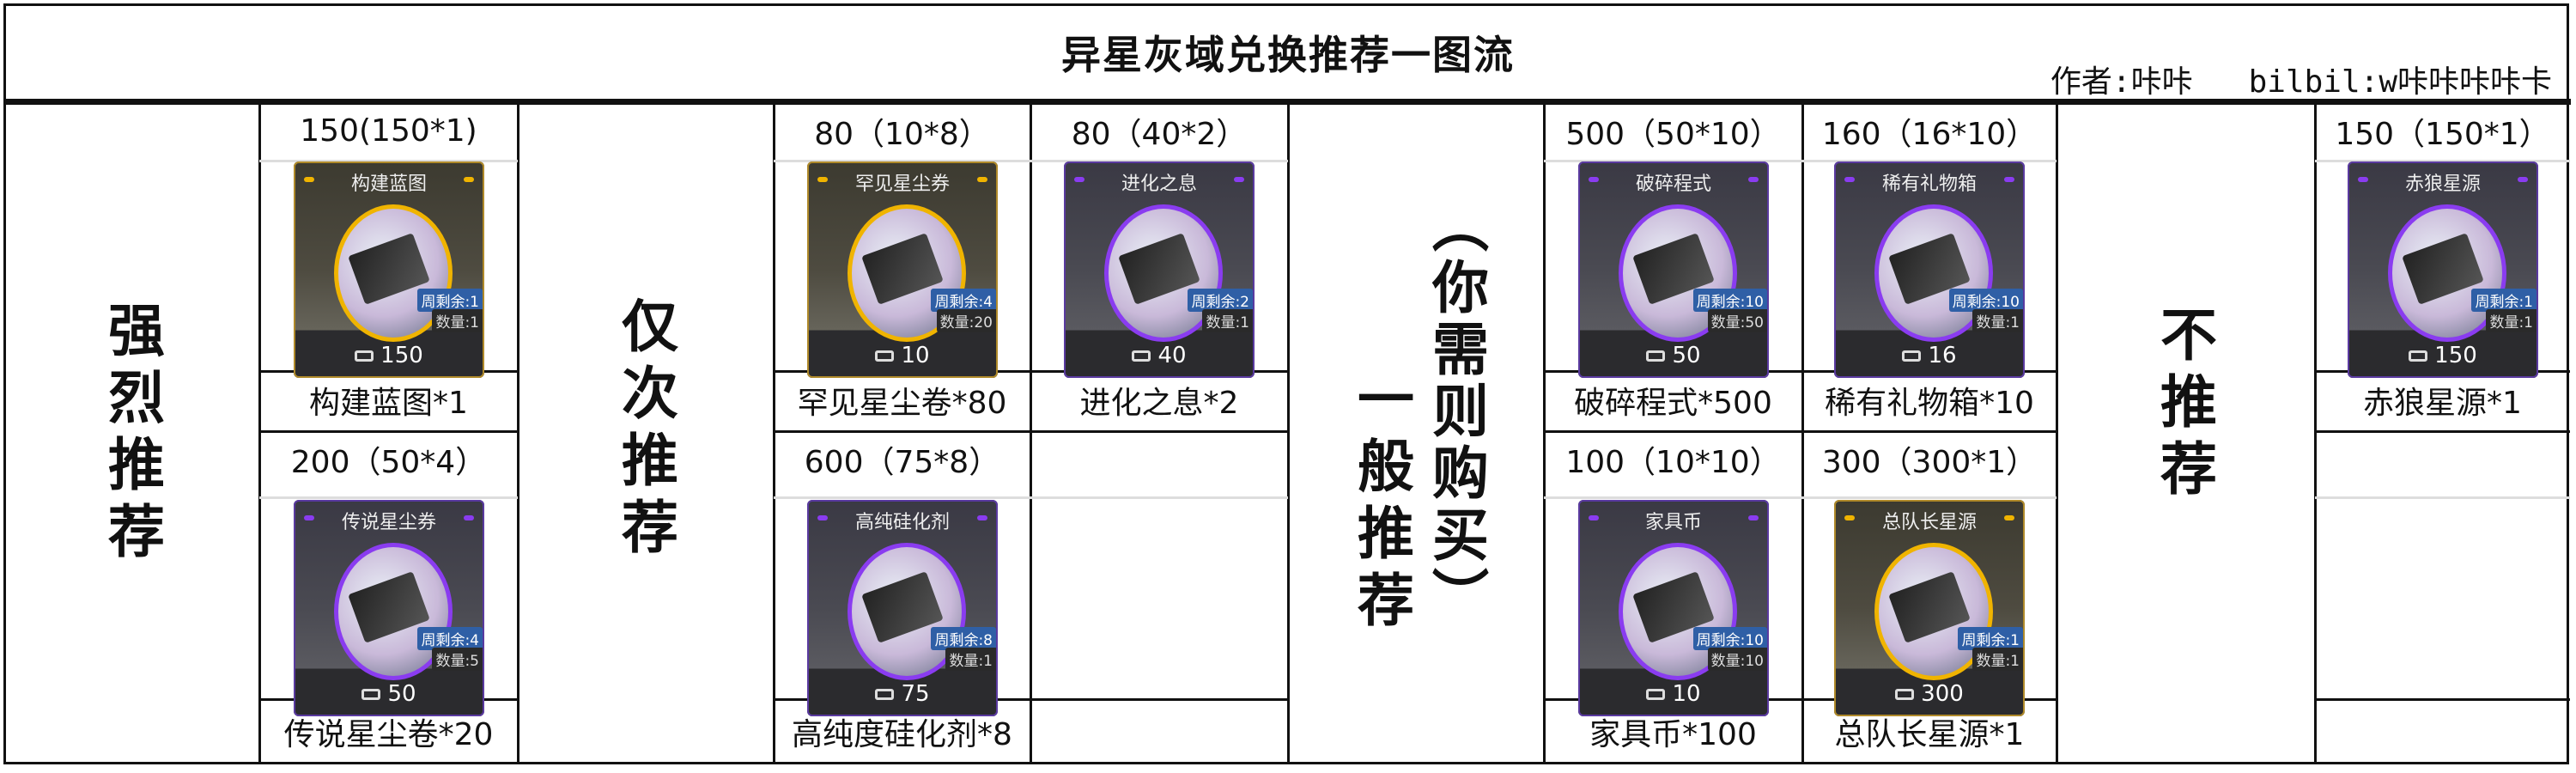 This screenshot has width=2576, height=773. Describe the element at coordinates (389, 269) in the screenshot. I see `item-card: 构建蓝图周剩余:1 数量:1 150` at that location.